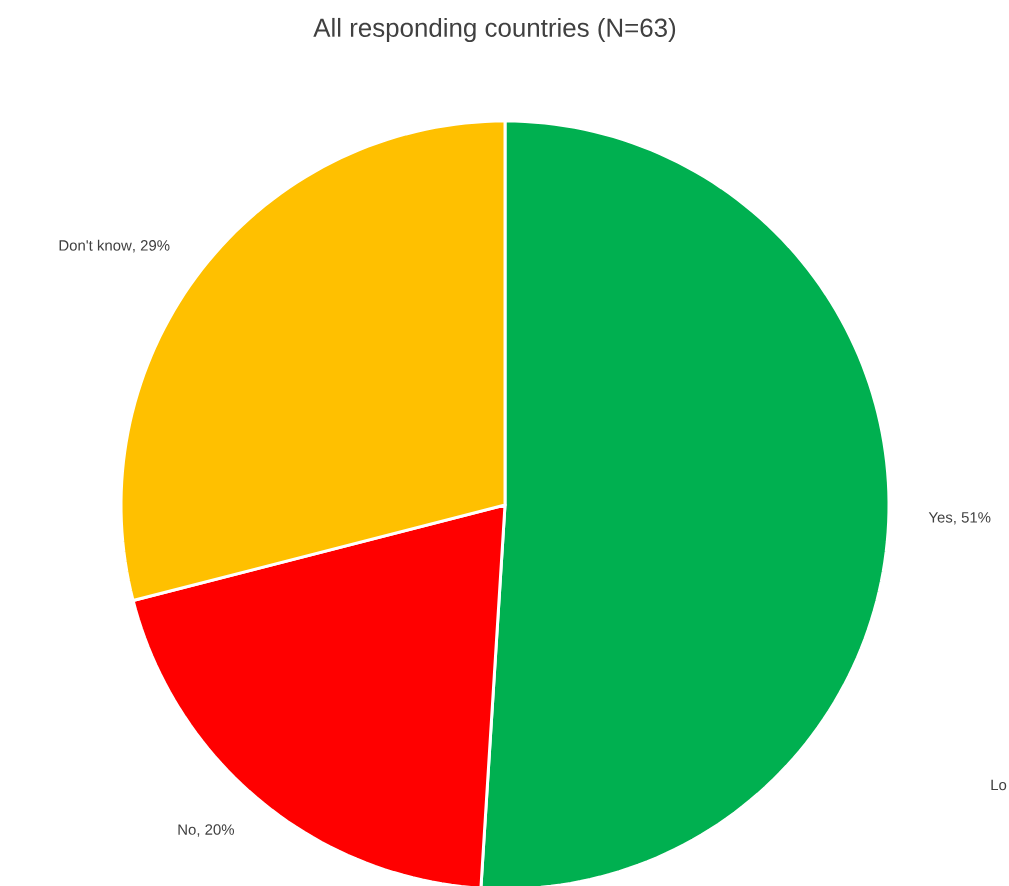 Image resolution: width=1009 pixels, height=886 pixels. What do you see at coordinates (187, 829) in the screenshot?
I see `slice-label: No` at bounding box center [187, 829].